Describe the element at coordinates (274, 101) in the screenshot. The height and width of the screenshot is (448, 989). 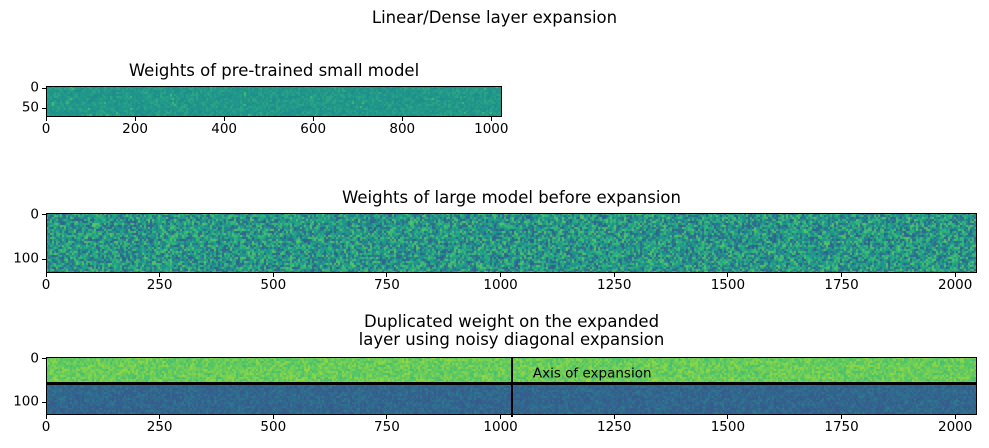
I see `small-model-heatmap` at that location.